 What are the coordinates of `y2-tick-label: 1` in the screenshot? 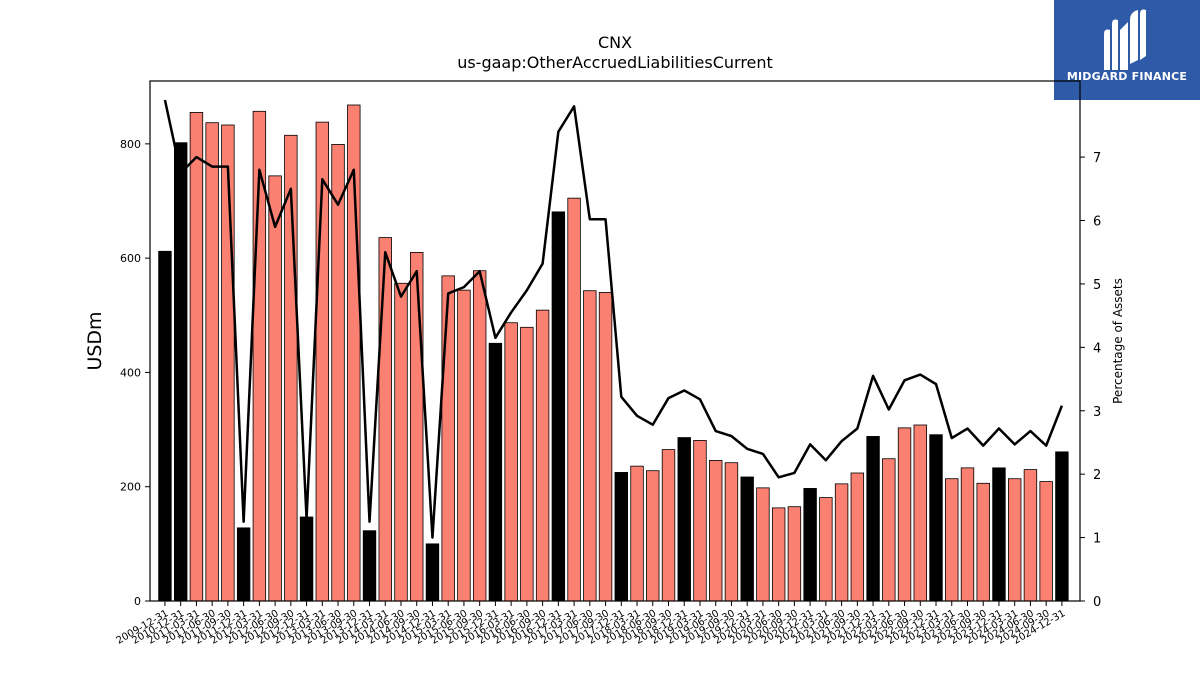 It's located at (1097, 539).